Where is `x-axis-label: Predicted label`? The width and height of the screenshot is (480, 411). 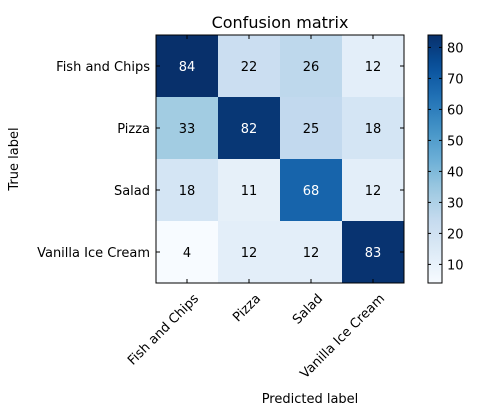
x-axis-label: Predicted label is located at coordinates (310, 399).